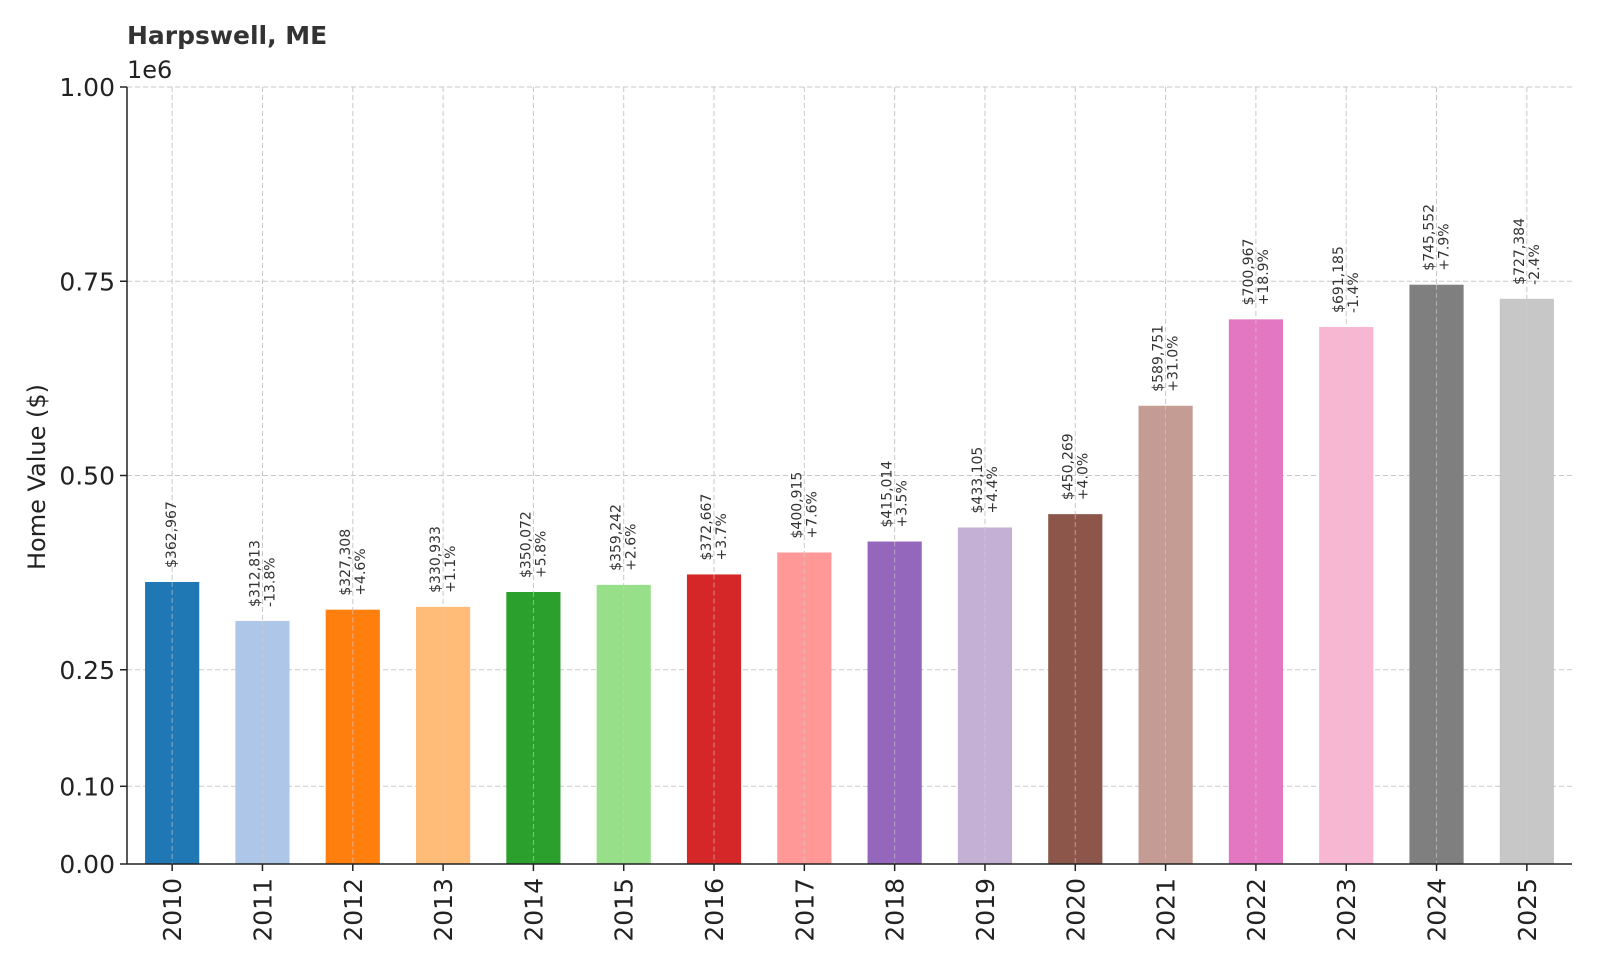 This screenshot has width=1600, height=964. I want to click on data-label-value-2015: $359,242, so click(617, 537).